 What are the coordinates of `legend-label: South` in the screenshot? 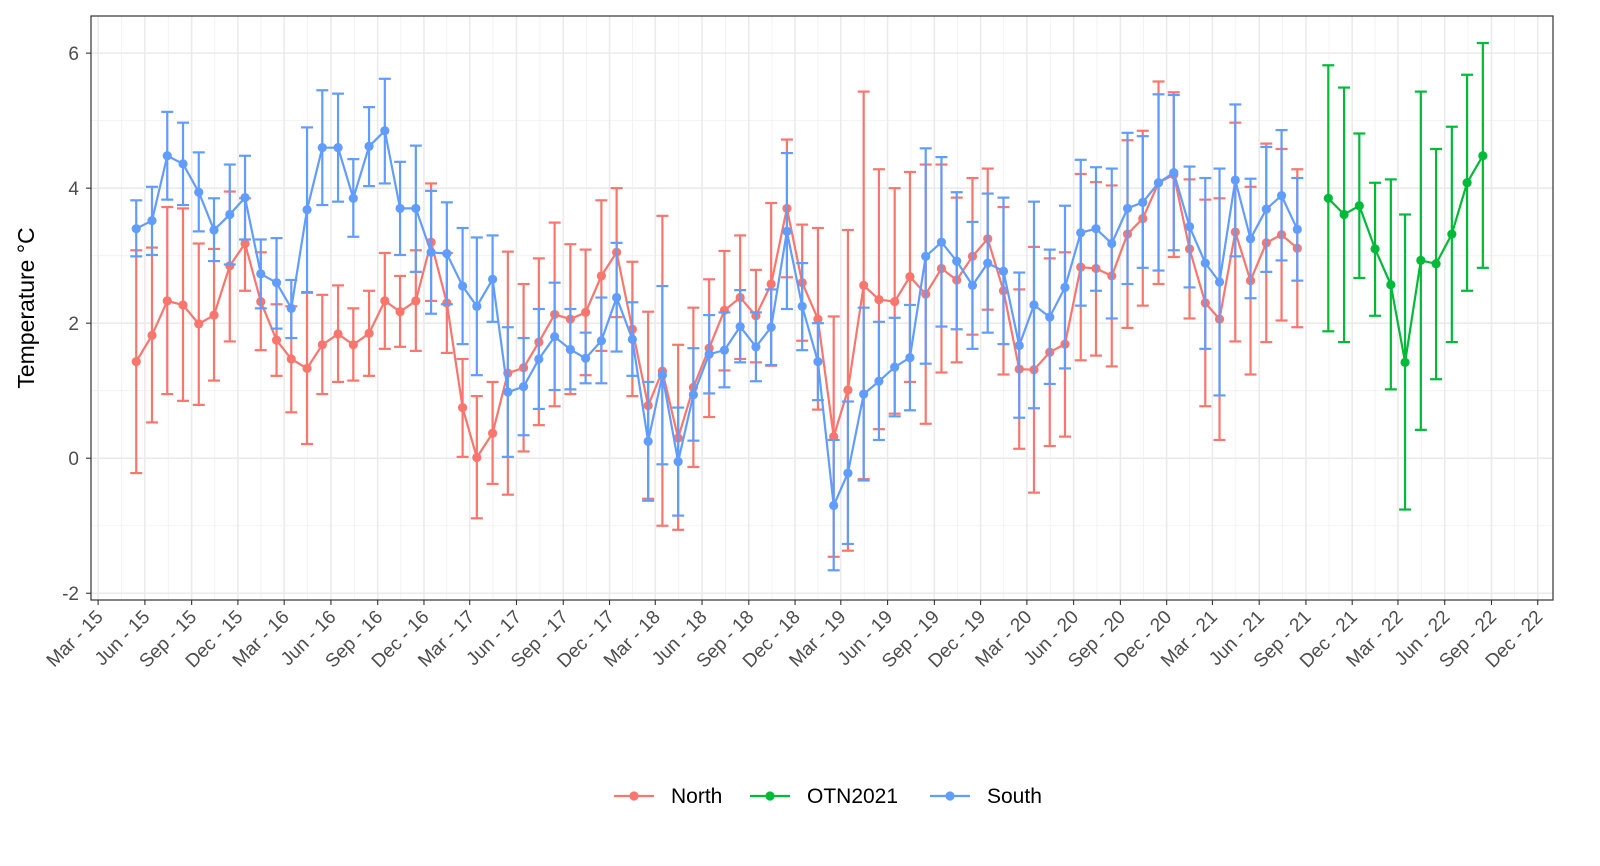 It's located at (1014, 796).